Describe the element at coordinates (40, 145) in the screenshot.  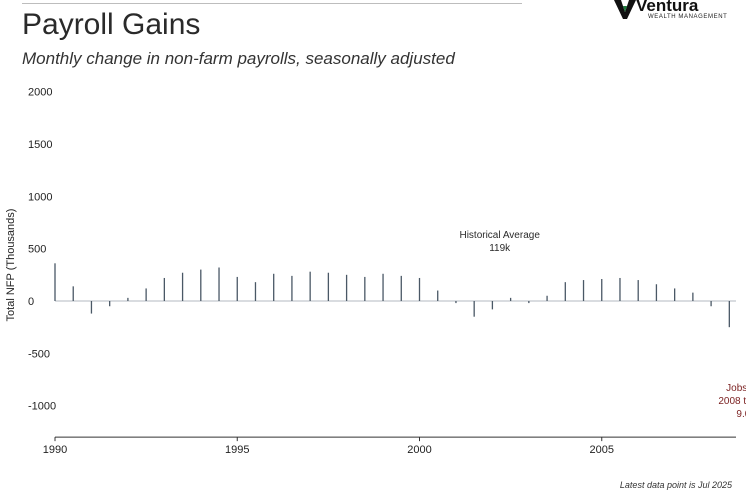
I see `y-tick-label: 1500` at that location.